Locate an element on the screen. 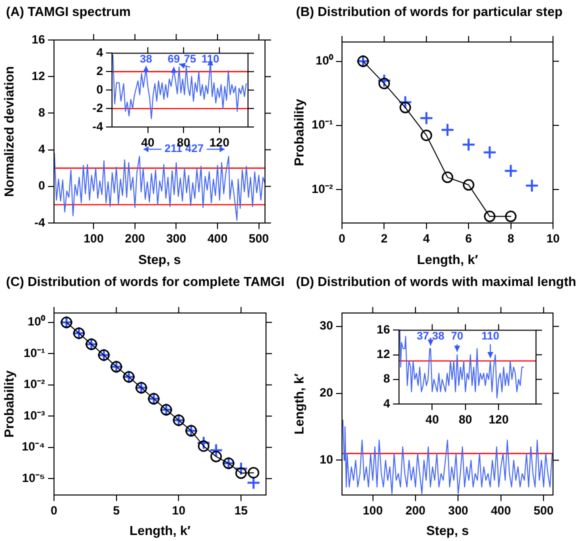  x-tick-label: 15 is located at coordinates (241, 511).